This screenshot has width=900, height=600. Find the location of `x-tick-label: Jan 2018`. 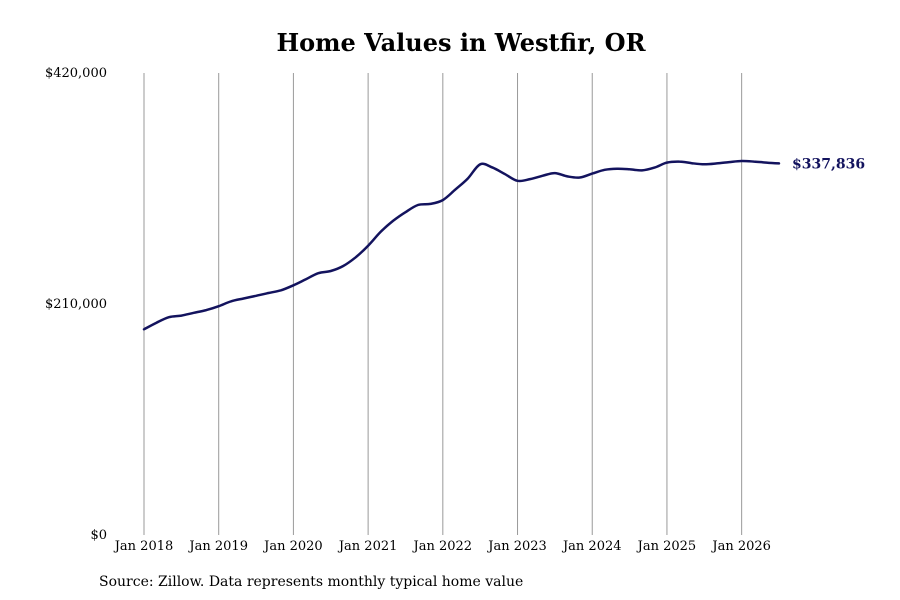

x-tick-label: Jan 2018 is located at coordinates (143, 546).